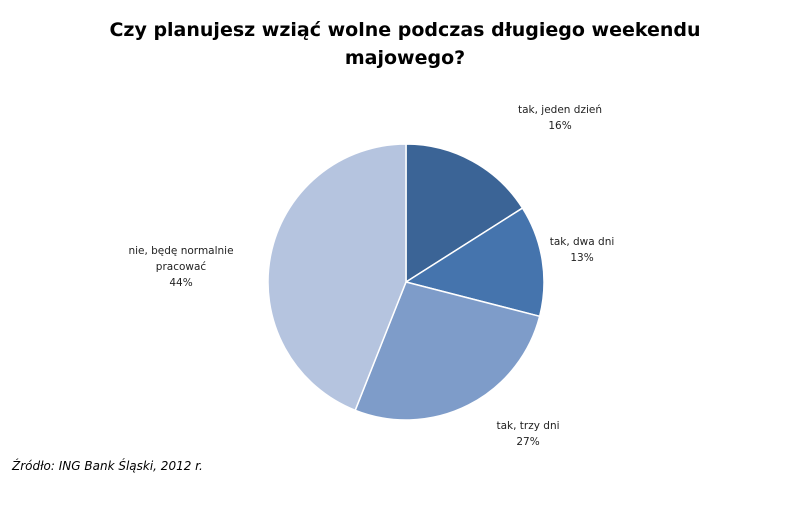 The image size is (810, 507). I want to click on slice-label-text: tak, dwa dni, so click(582, 242).